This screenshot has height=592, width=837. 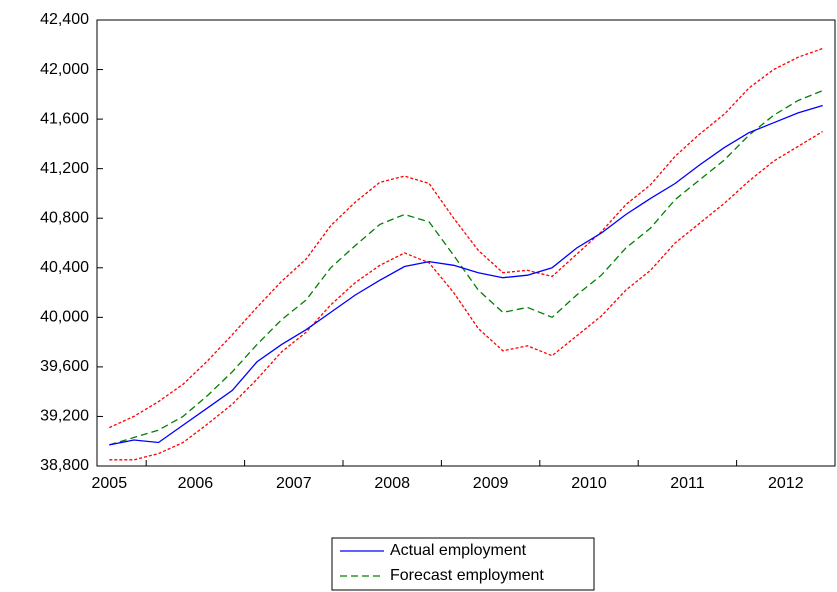 I want to click on legend-label: Forecast employment, so click(x=467, y=575).